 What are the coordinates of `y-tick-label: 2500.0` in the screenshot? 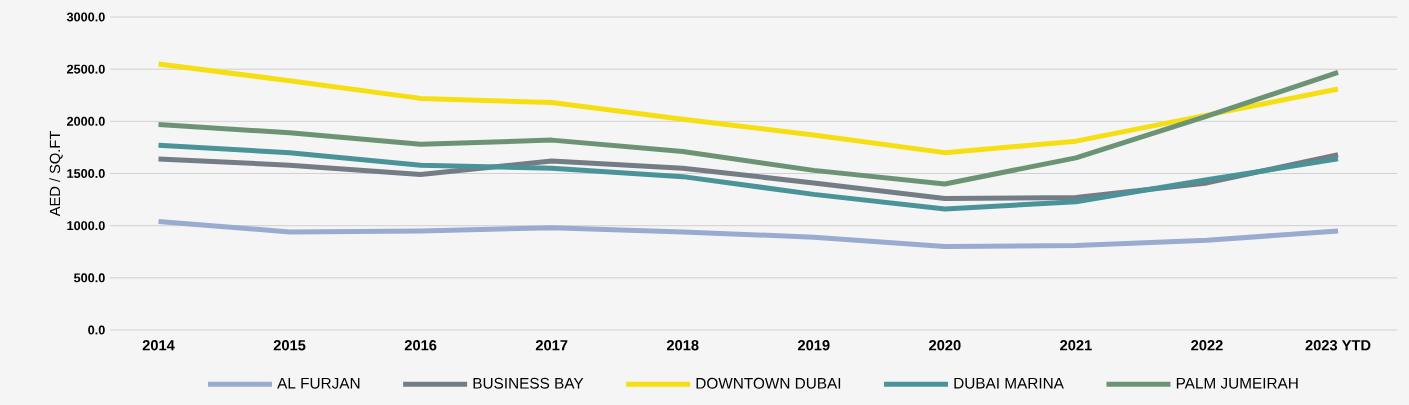 It's located at (86, 69).